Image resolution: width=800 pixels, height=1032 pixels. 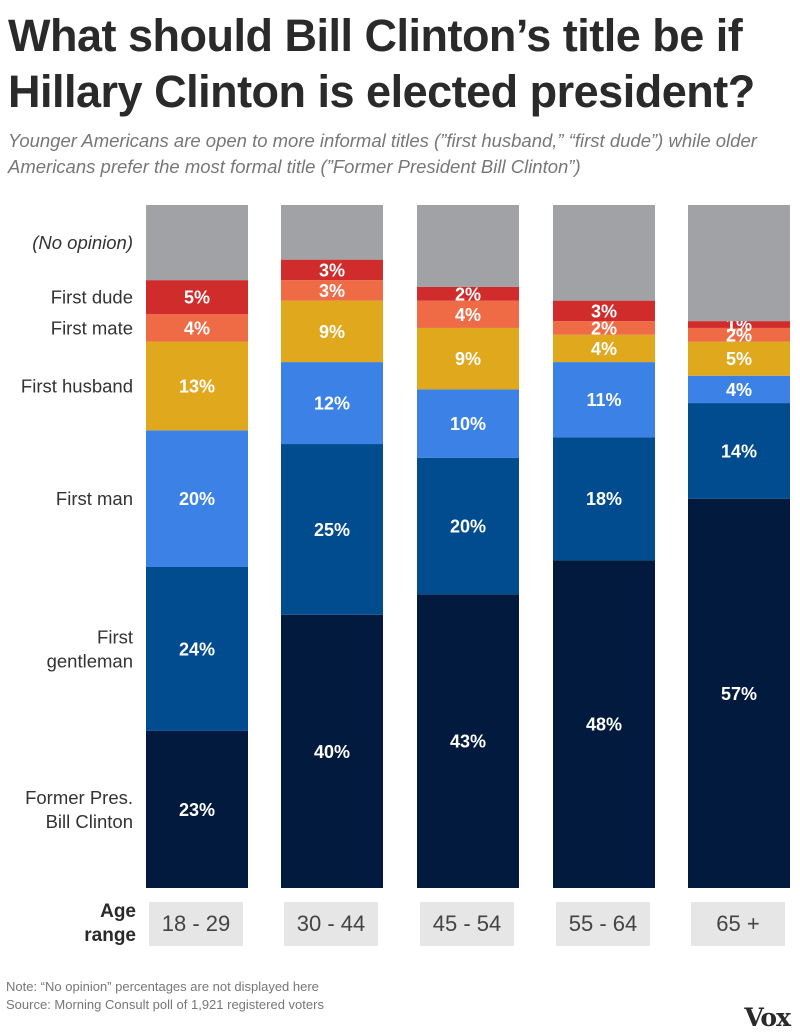 I want to click on value-label-former-pres-bill-clinton-30-44: 40%, so click(x=332, y=752).